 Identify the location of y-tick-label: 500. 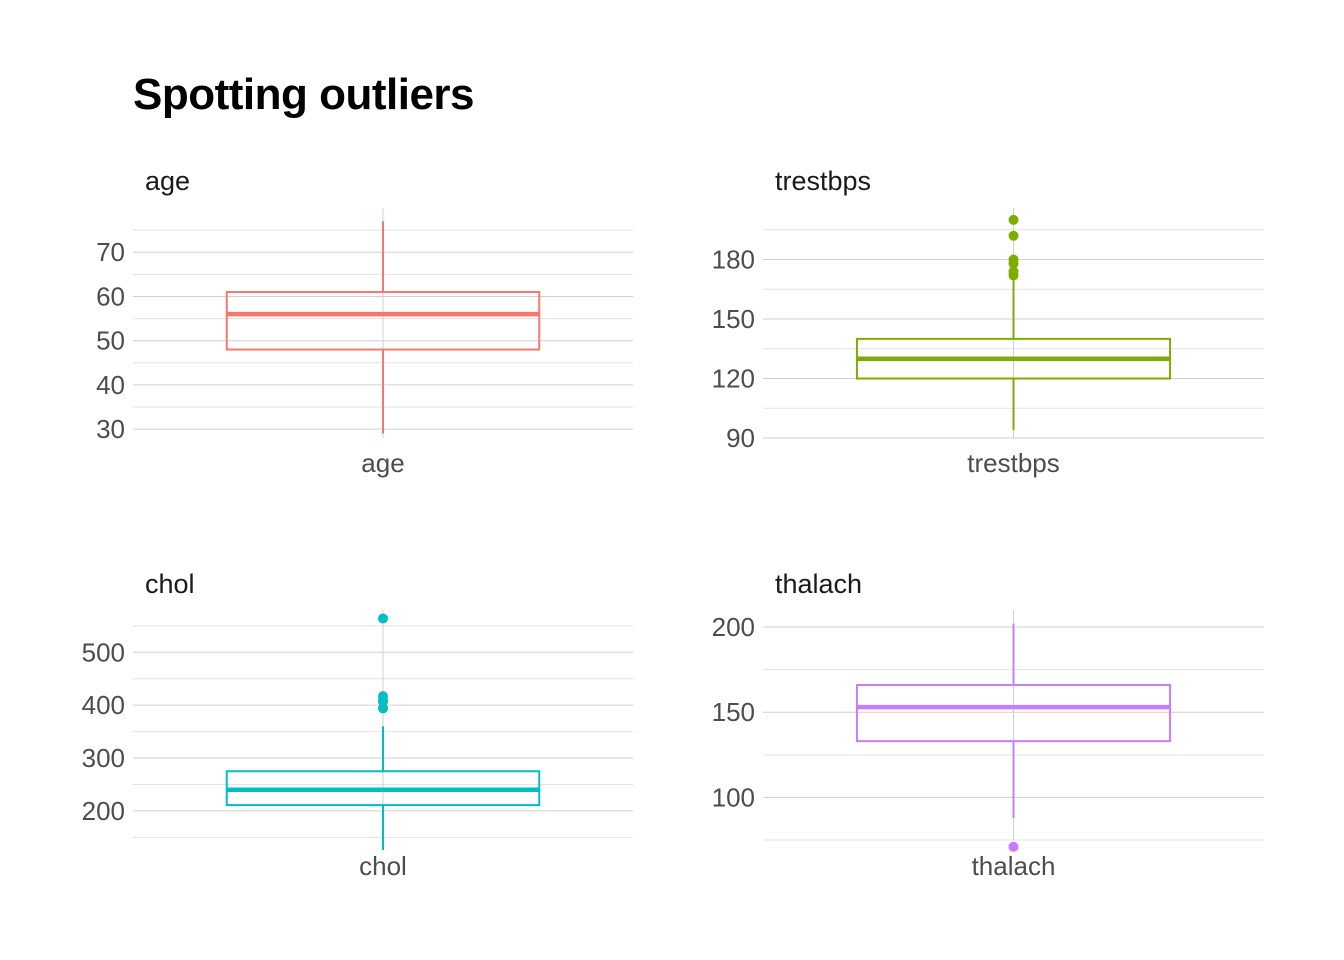
(103, 652).